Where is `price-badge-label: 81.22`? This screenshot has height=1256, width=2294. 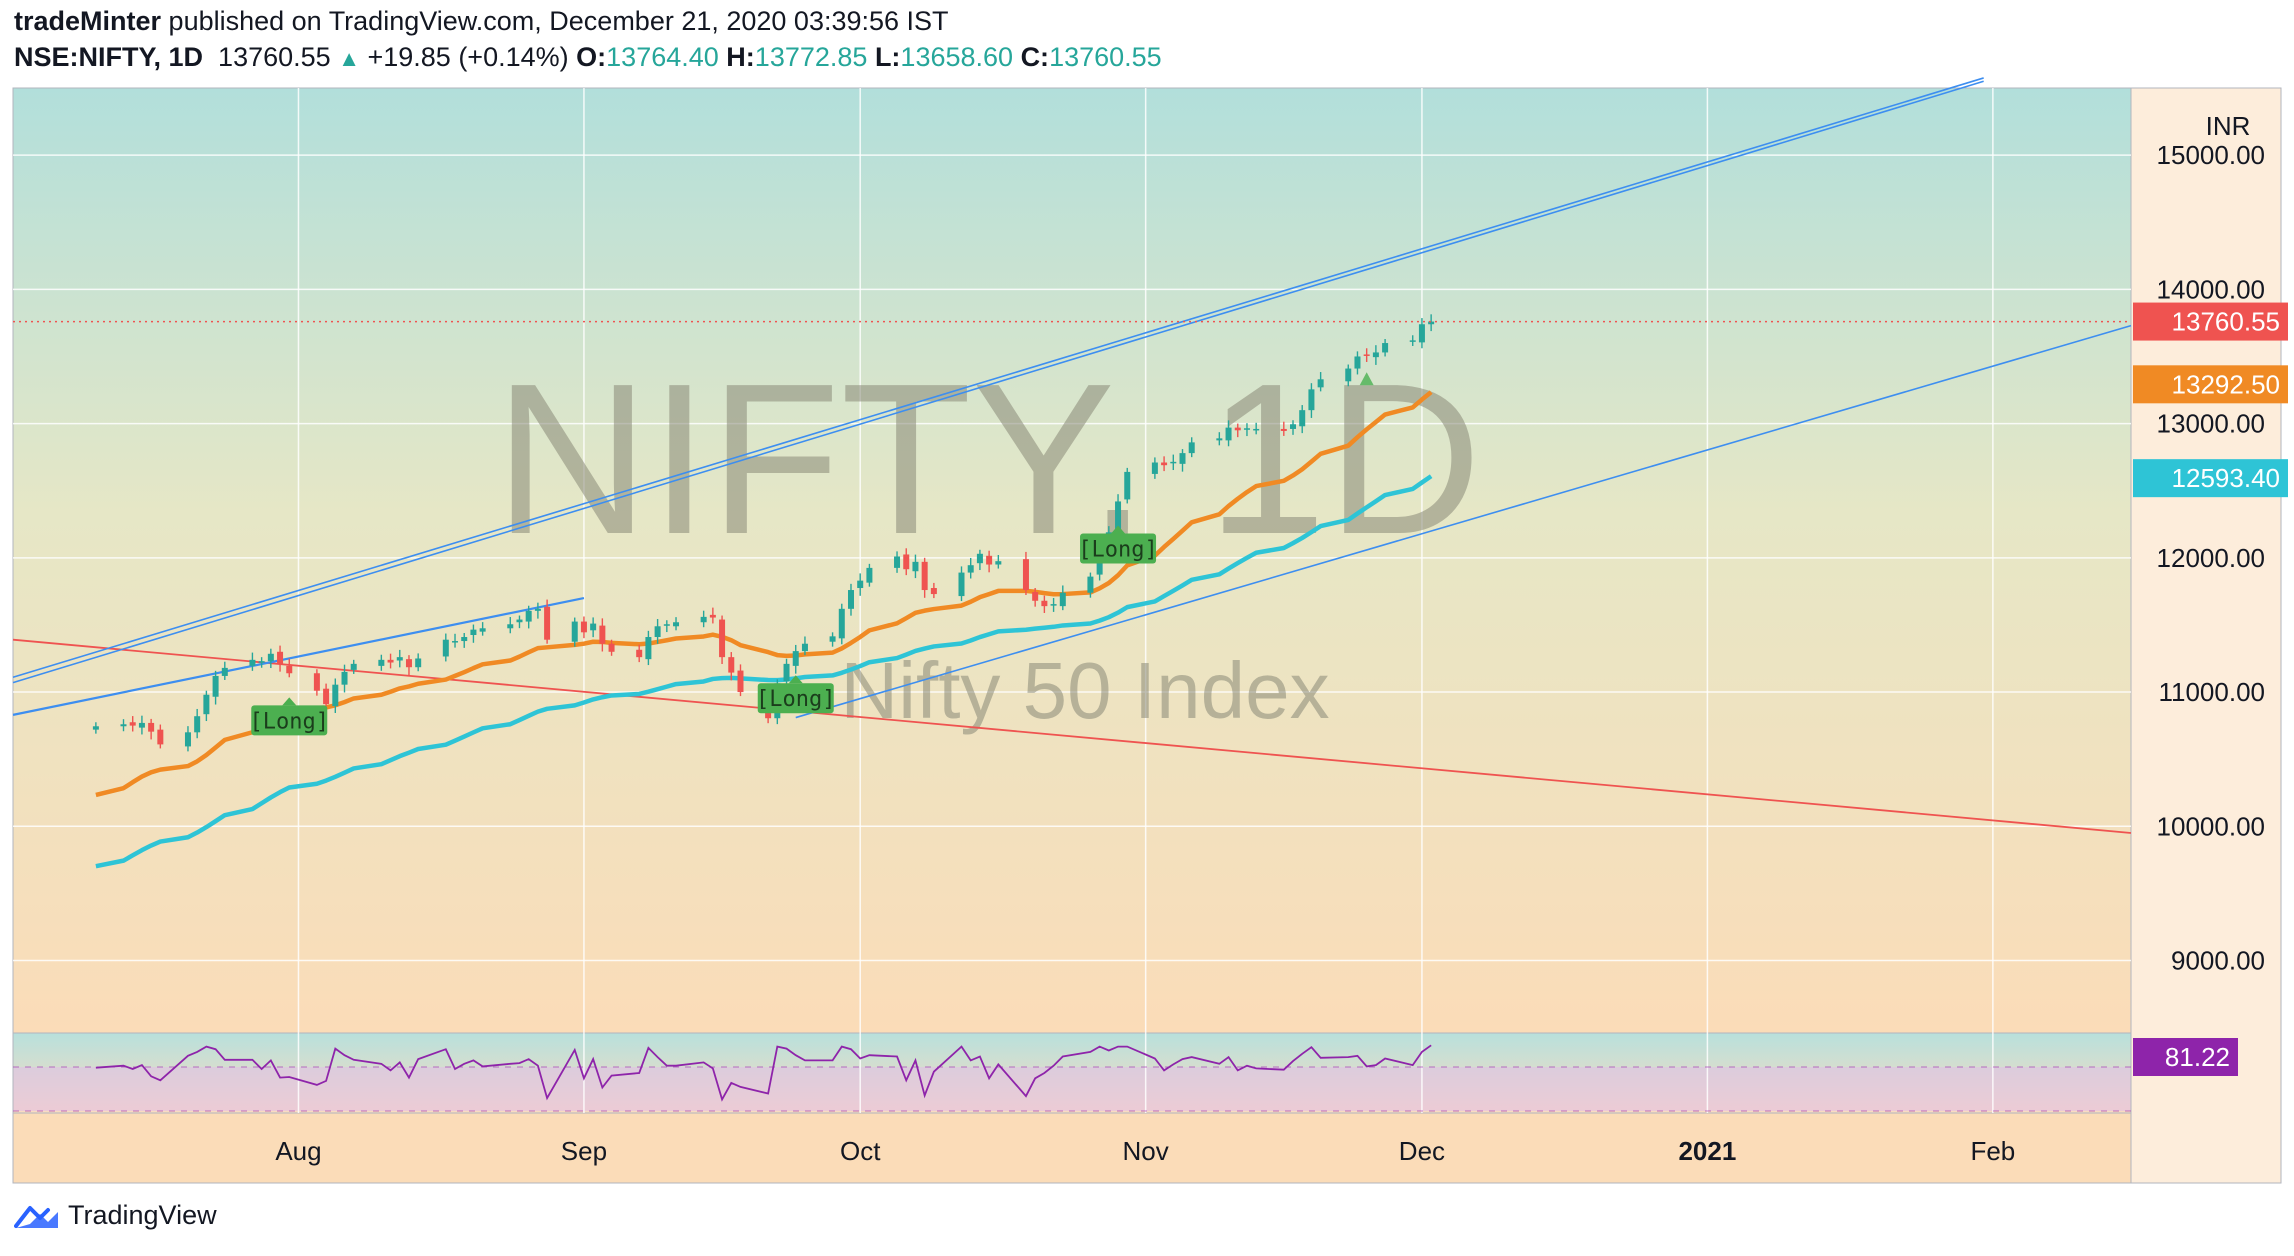
price-badge-label: 81.22 is located at coordinates (2197, 1057).